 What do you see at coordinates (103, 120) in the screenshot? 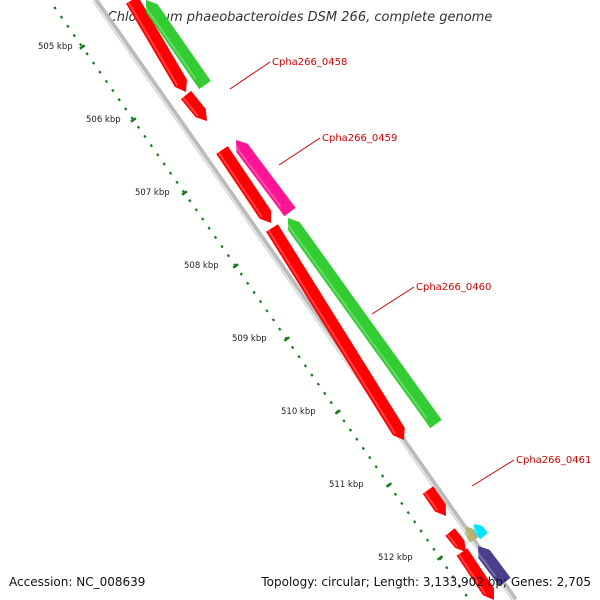
I see `kbp-label: 506 kbp` at bounding box center [103, 120].